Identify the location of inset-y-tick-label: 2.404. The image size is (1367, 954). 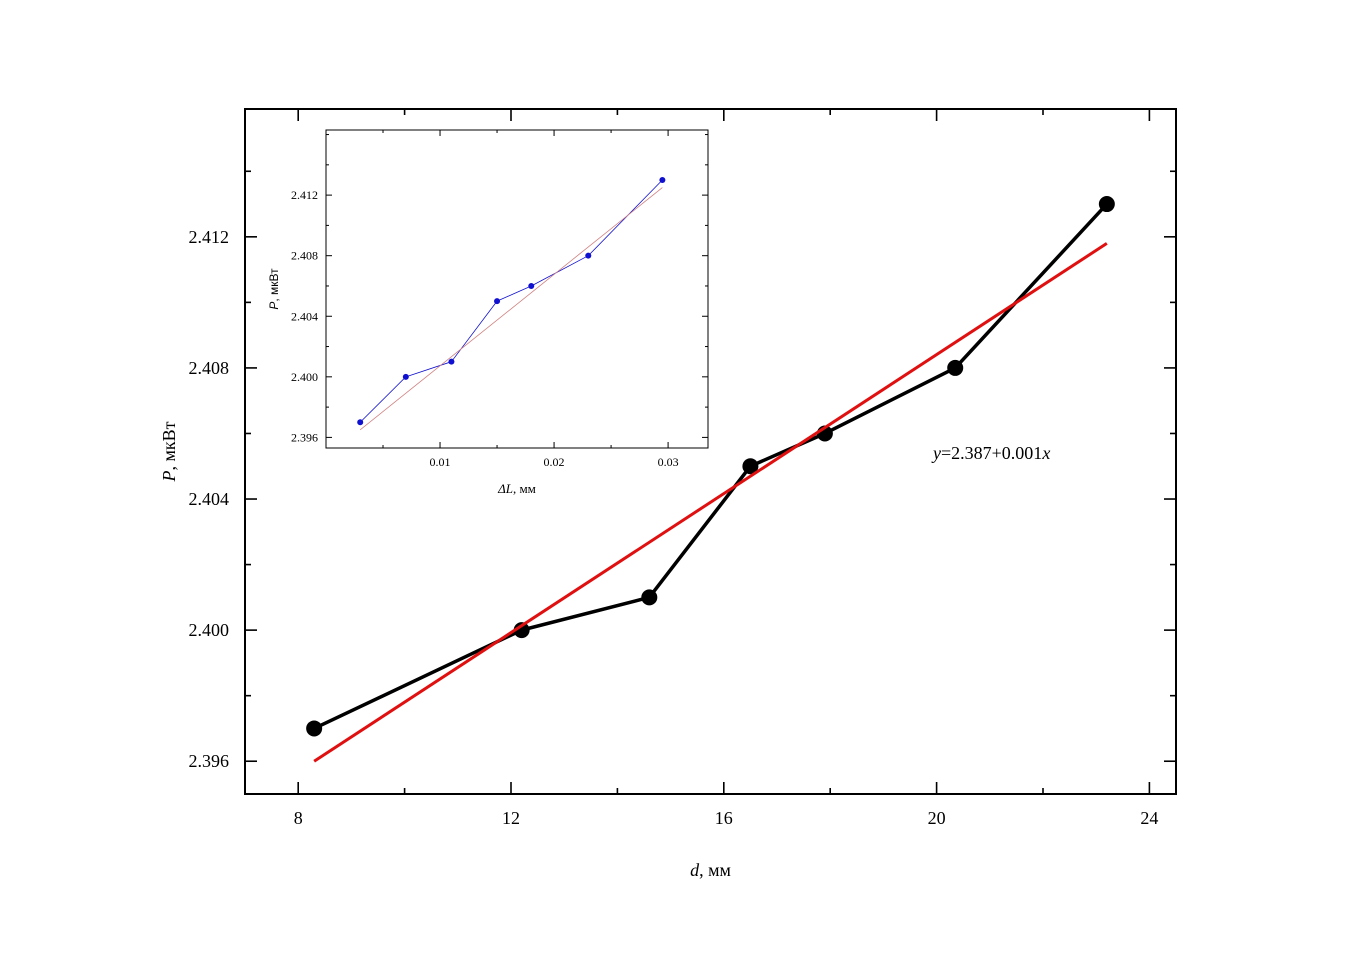
(304, 316).